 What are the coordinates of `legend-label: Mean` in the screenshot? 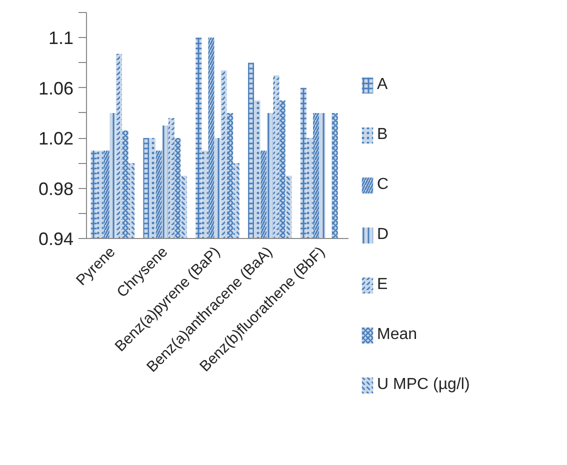 It's located at (397, 335).